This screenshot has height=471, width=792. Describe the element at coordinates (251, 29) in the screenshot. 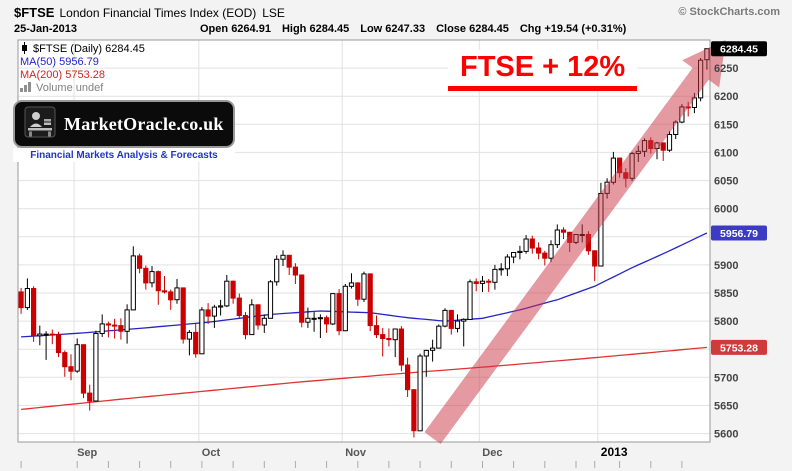

I see `open-value: 6264.91` at that location.